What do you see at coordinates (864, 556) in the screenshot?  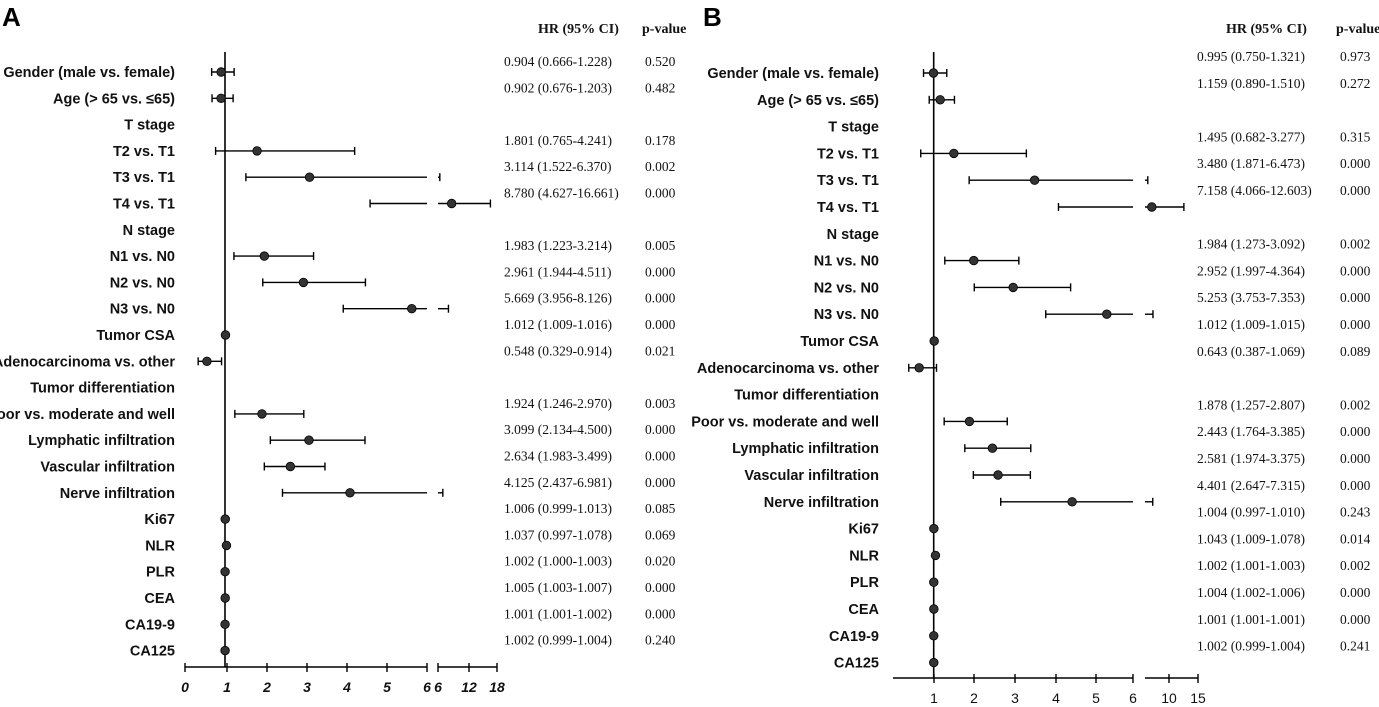 I see `row-label: NLR` at bounding box center [864, 556].